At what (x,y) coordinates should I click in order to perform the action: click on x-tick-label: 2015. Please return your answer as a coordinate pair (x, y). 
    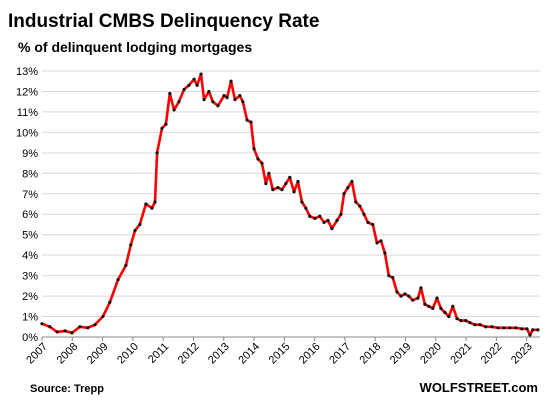
    Looking at the image, I should click on (280, 354).